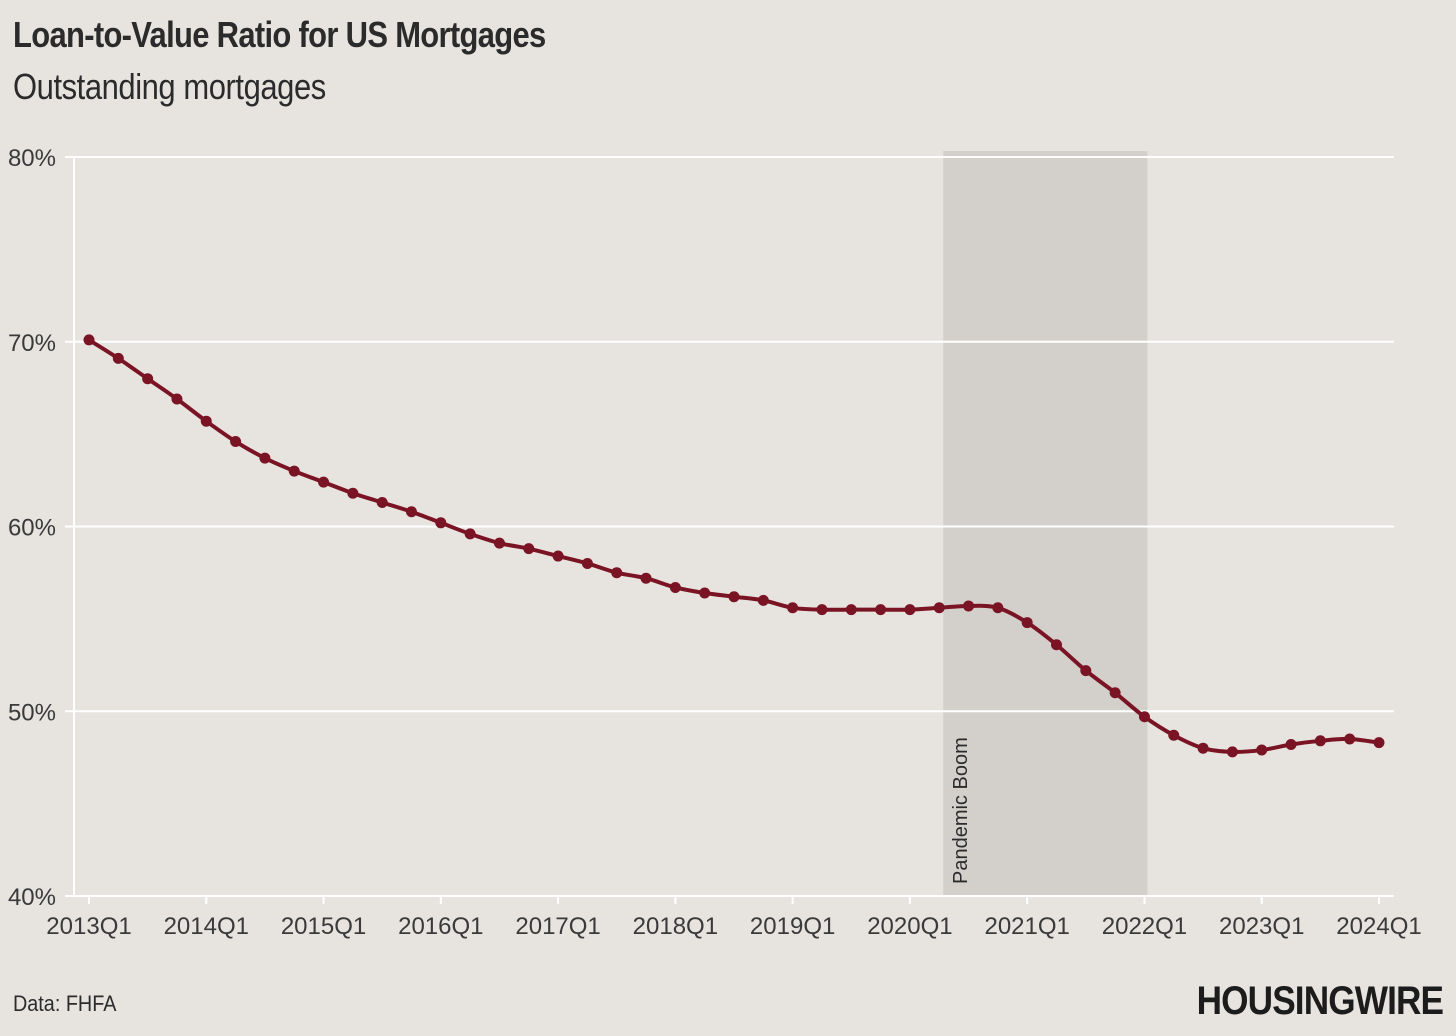 Image resolution: width=1456 pixels, height=1036 pixels. What do you see at coordinates (279, 34) in the screenshot?
I see `chart-title: Loan-to-Value Ratio for US Mortgages` at bounding box center [279, 34].